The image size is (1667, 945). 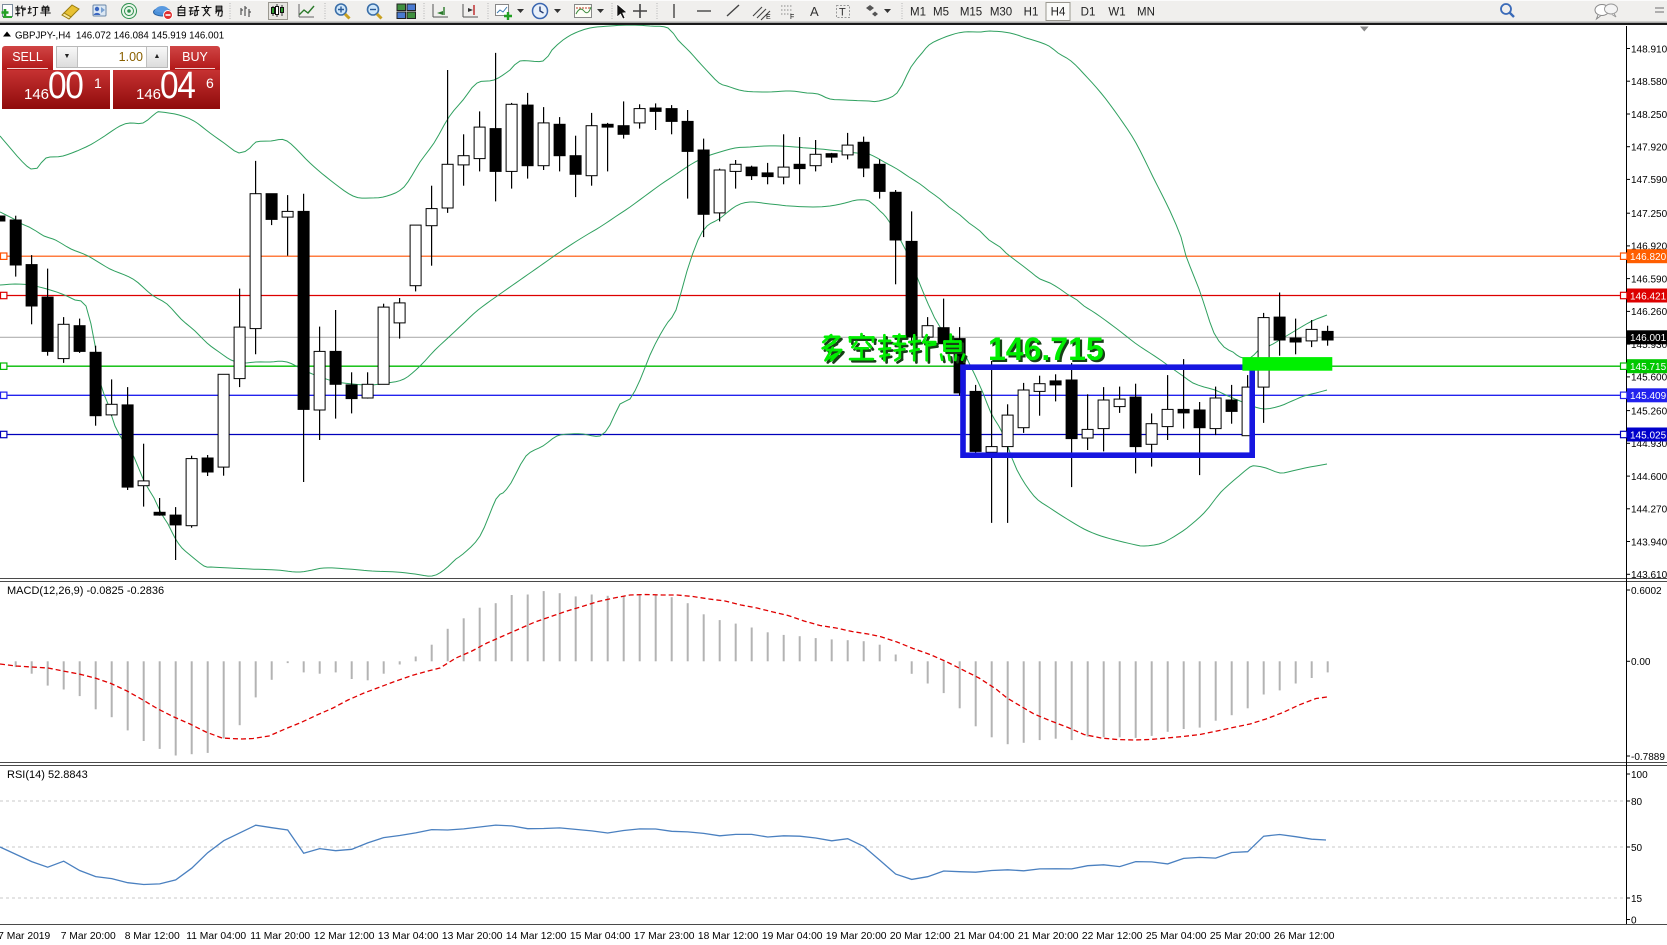 I want to click on svg-text: F, so click(x=792, y=17).